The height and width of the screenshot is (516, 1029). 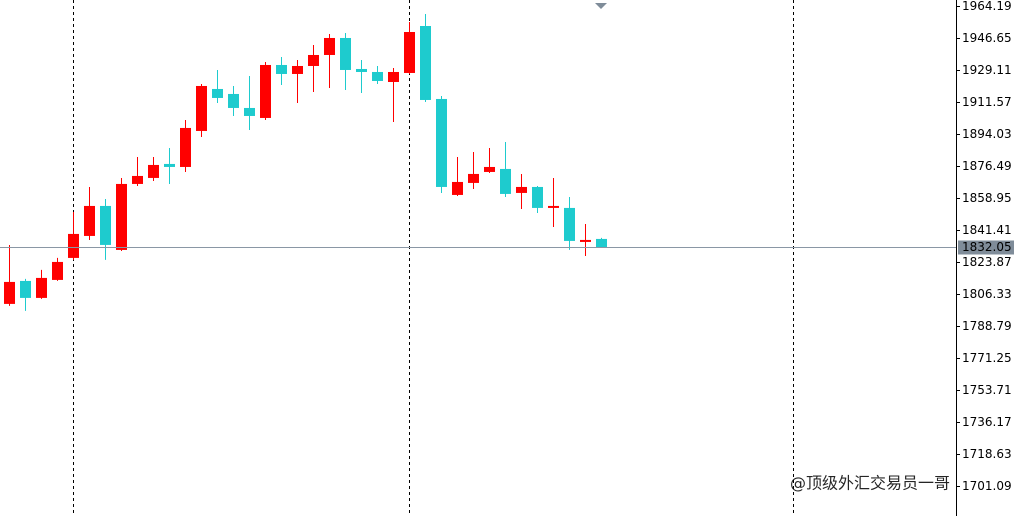 I want to click on last-price-label: 1832.05, so click(x=987, y=247).